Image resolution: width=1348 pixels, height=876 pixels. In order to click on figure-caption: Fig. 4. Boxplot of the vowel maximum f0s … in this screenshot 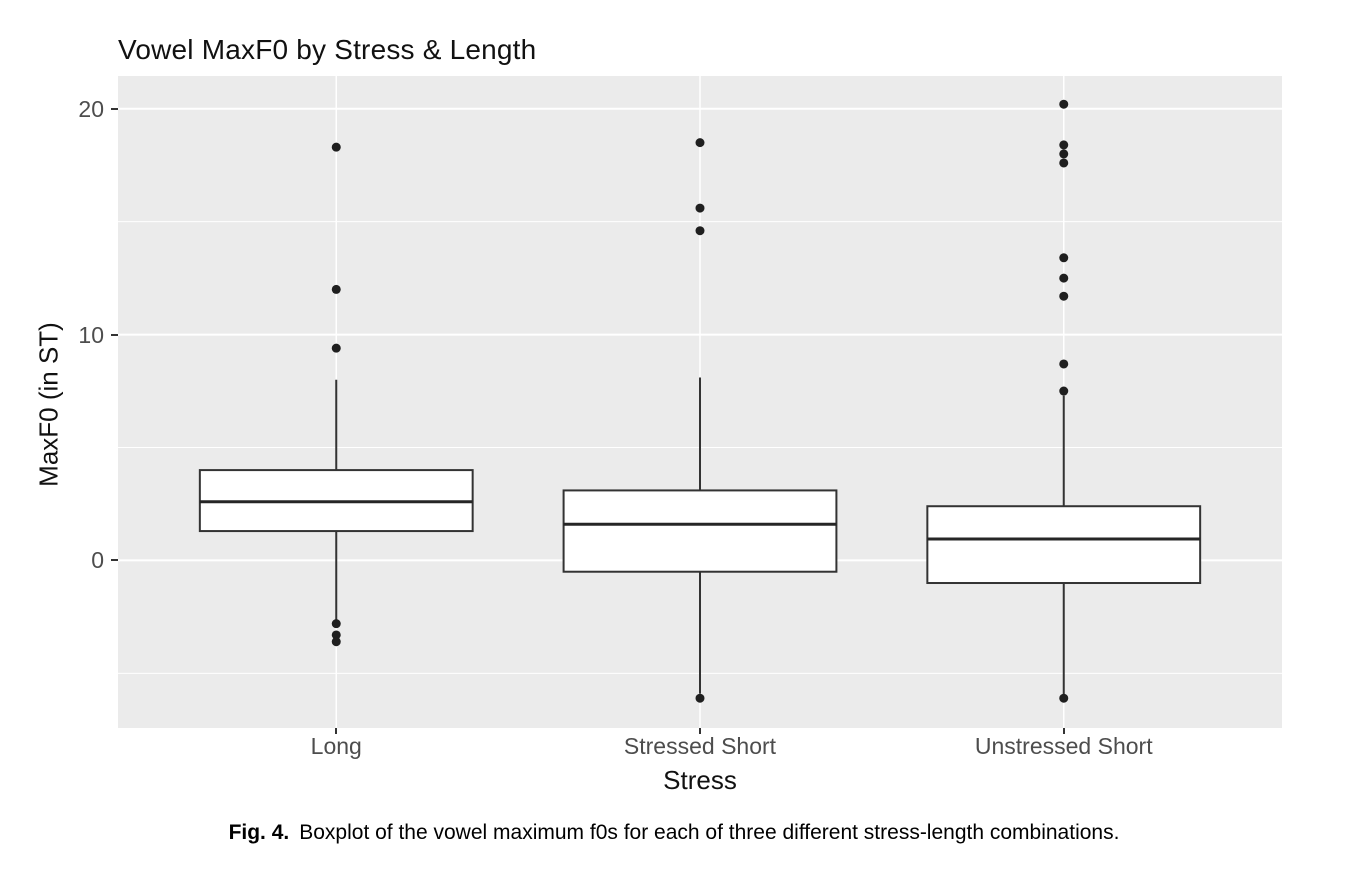, I will do `click(674, 833)`.